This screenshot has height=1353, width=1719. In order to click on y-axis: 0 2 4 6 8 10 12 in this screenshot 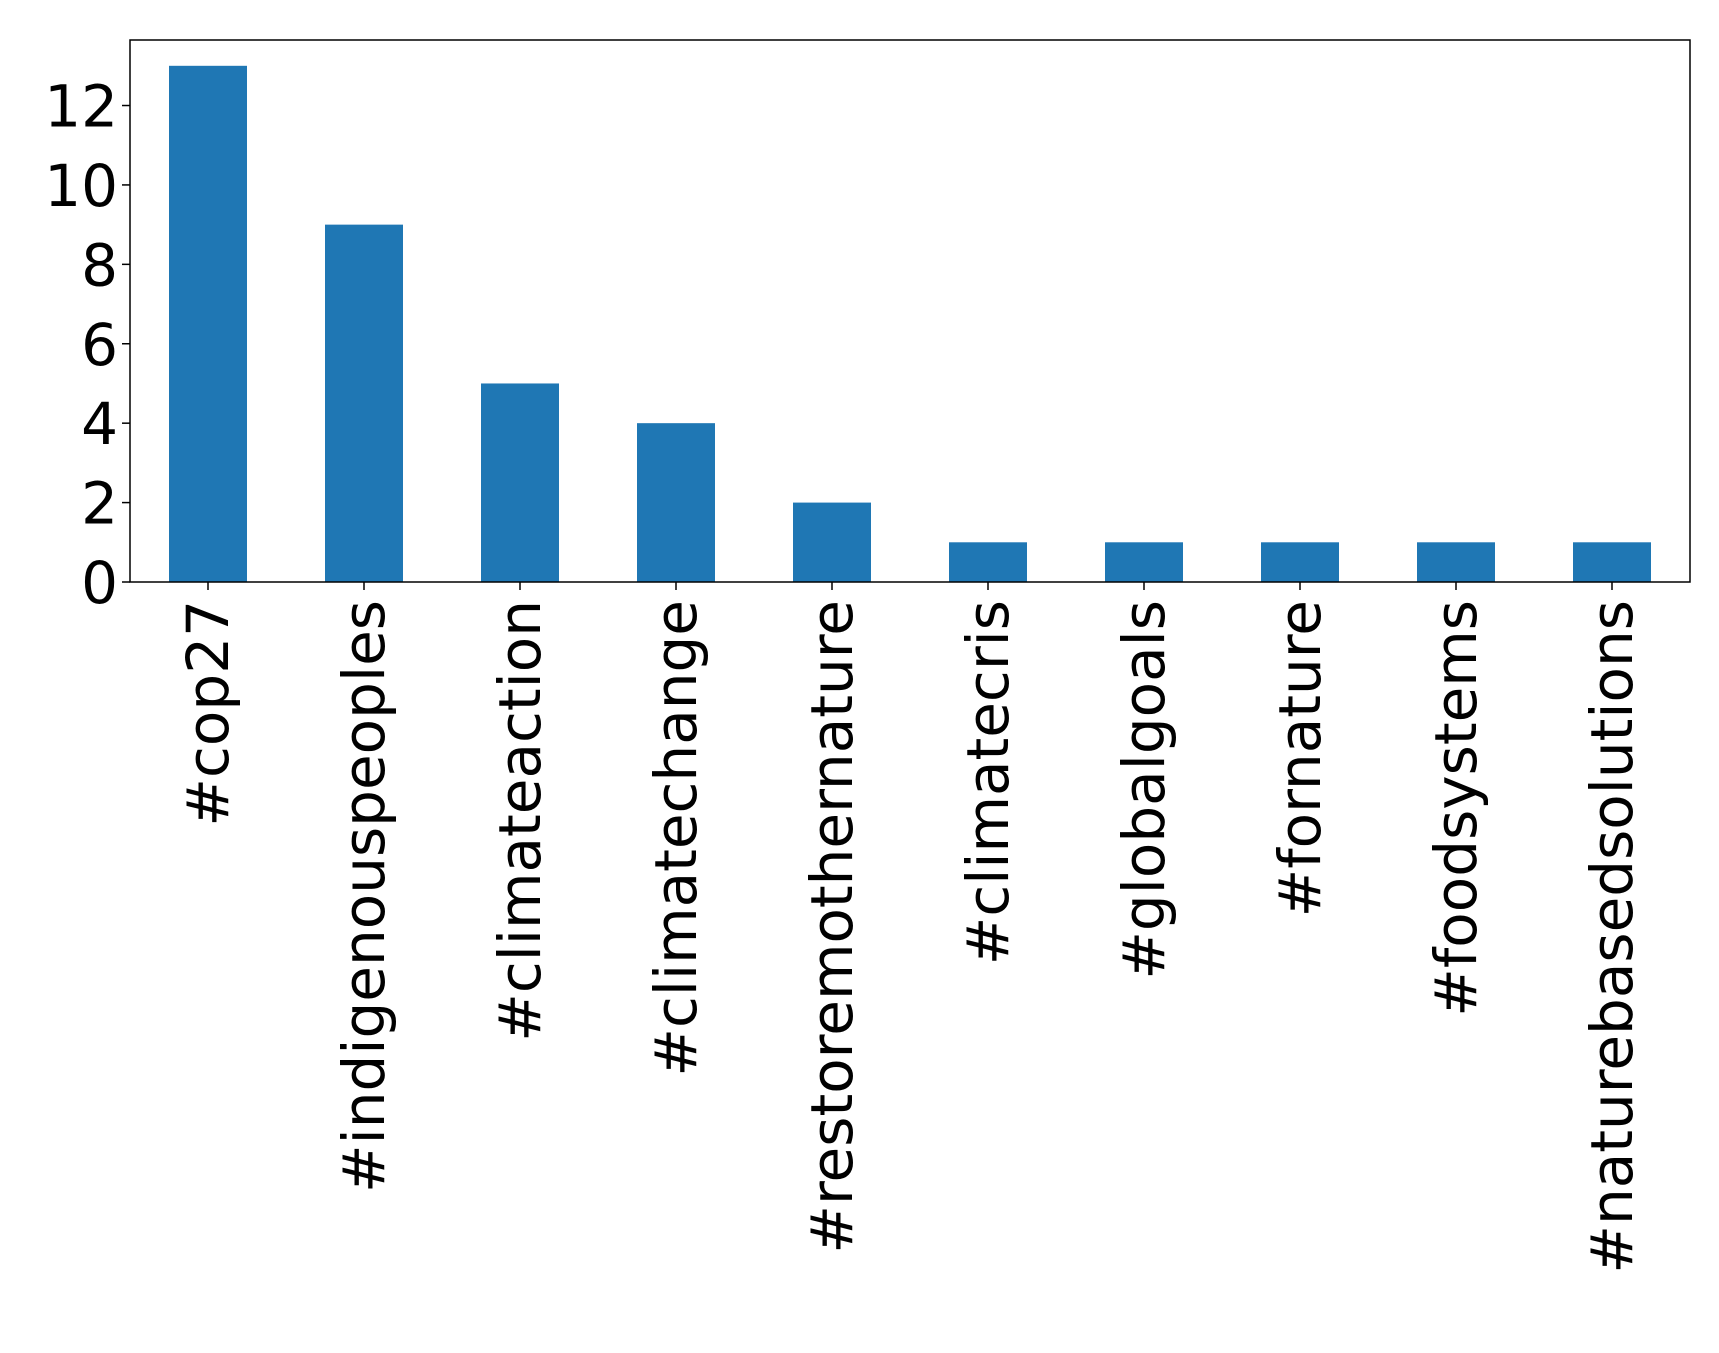, I will do `click(87, 345)`.